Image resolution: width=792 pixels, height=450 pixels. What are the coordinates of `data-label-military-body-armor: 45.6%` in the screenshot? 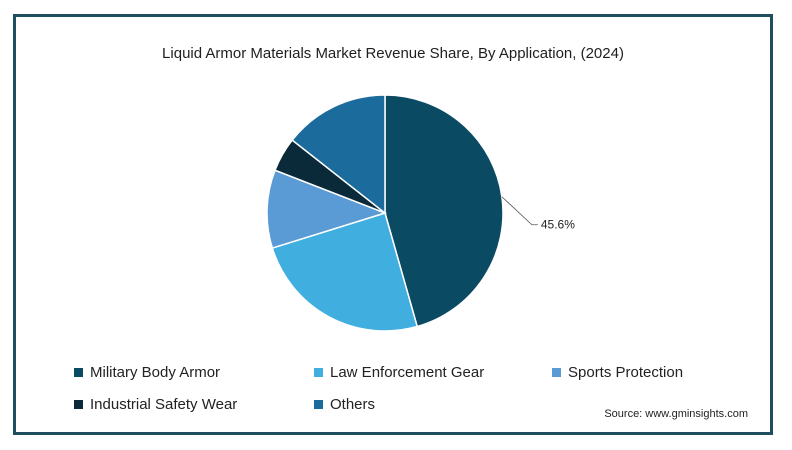 It's located at (558, 225).